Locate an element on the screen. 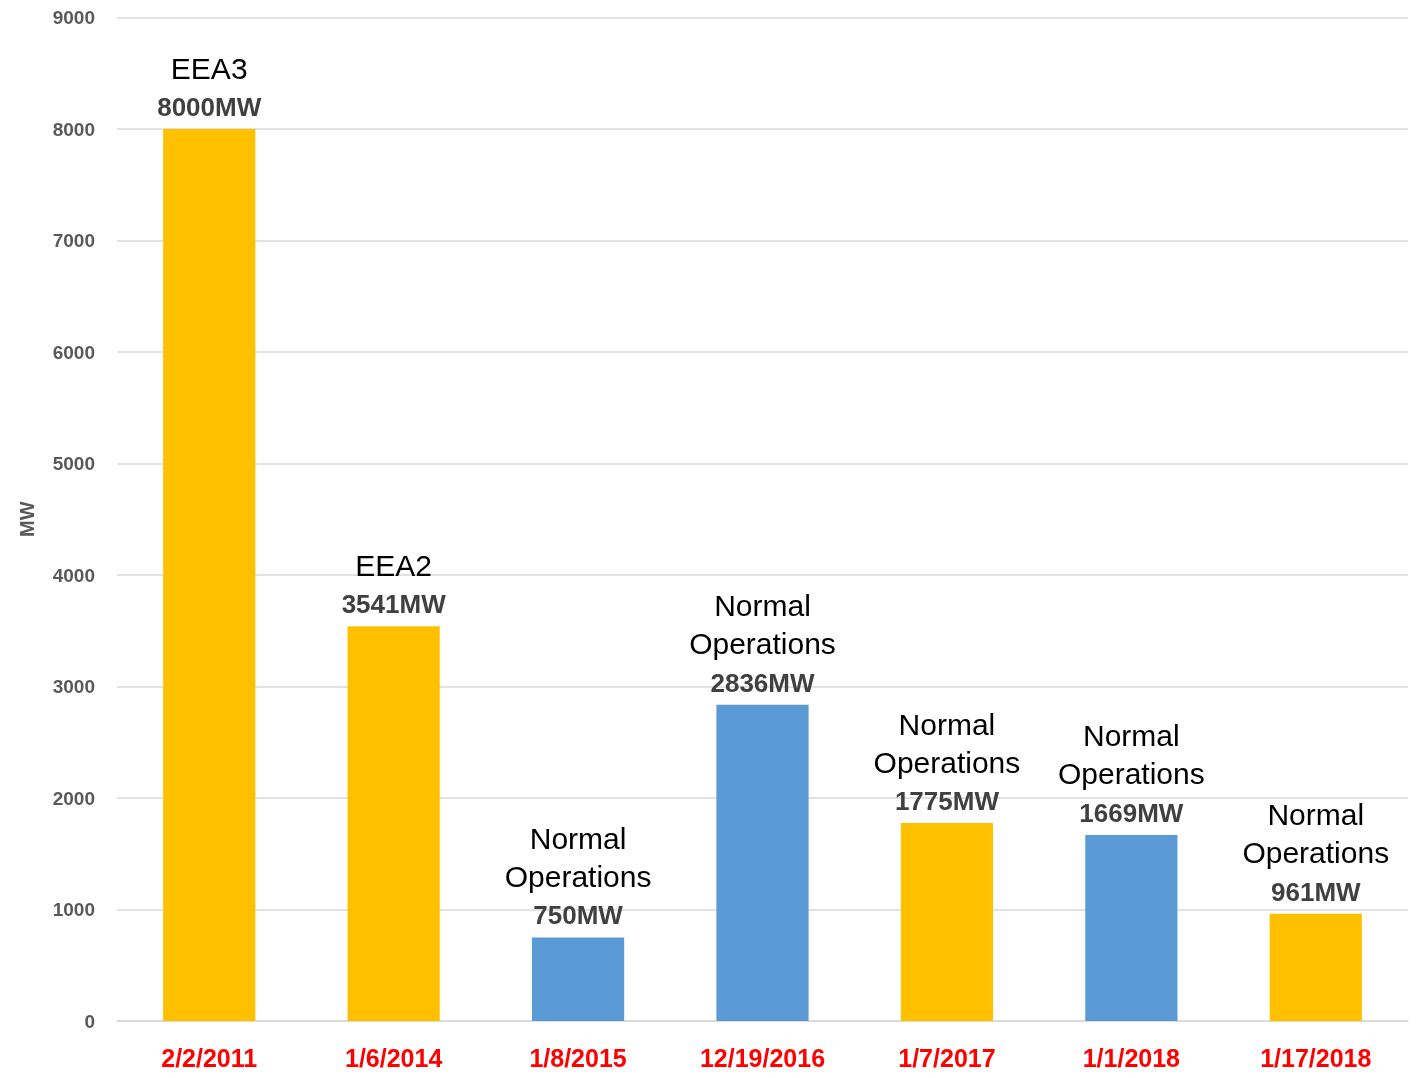 The height and width of the screenshot is (1078, 1418). annotation: EEA2 is located at coordinates (393, 565).